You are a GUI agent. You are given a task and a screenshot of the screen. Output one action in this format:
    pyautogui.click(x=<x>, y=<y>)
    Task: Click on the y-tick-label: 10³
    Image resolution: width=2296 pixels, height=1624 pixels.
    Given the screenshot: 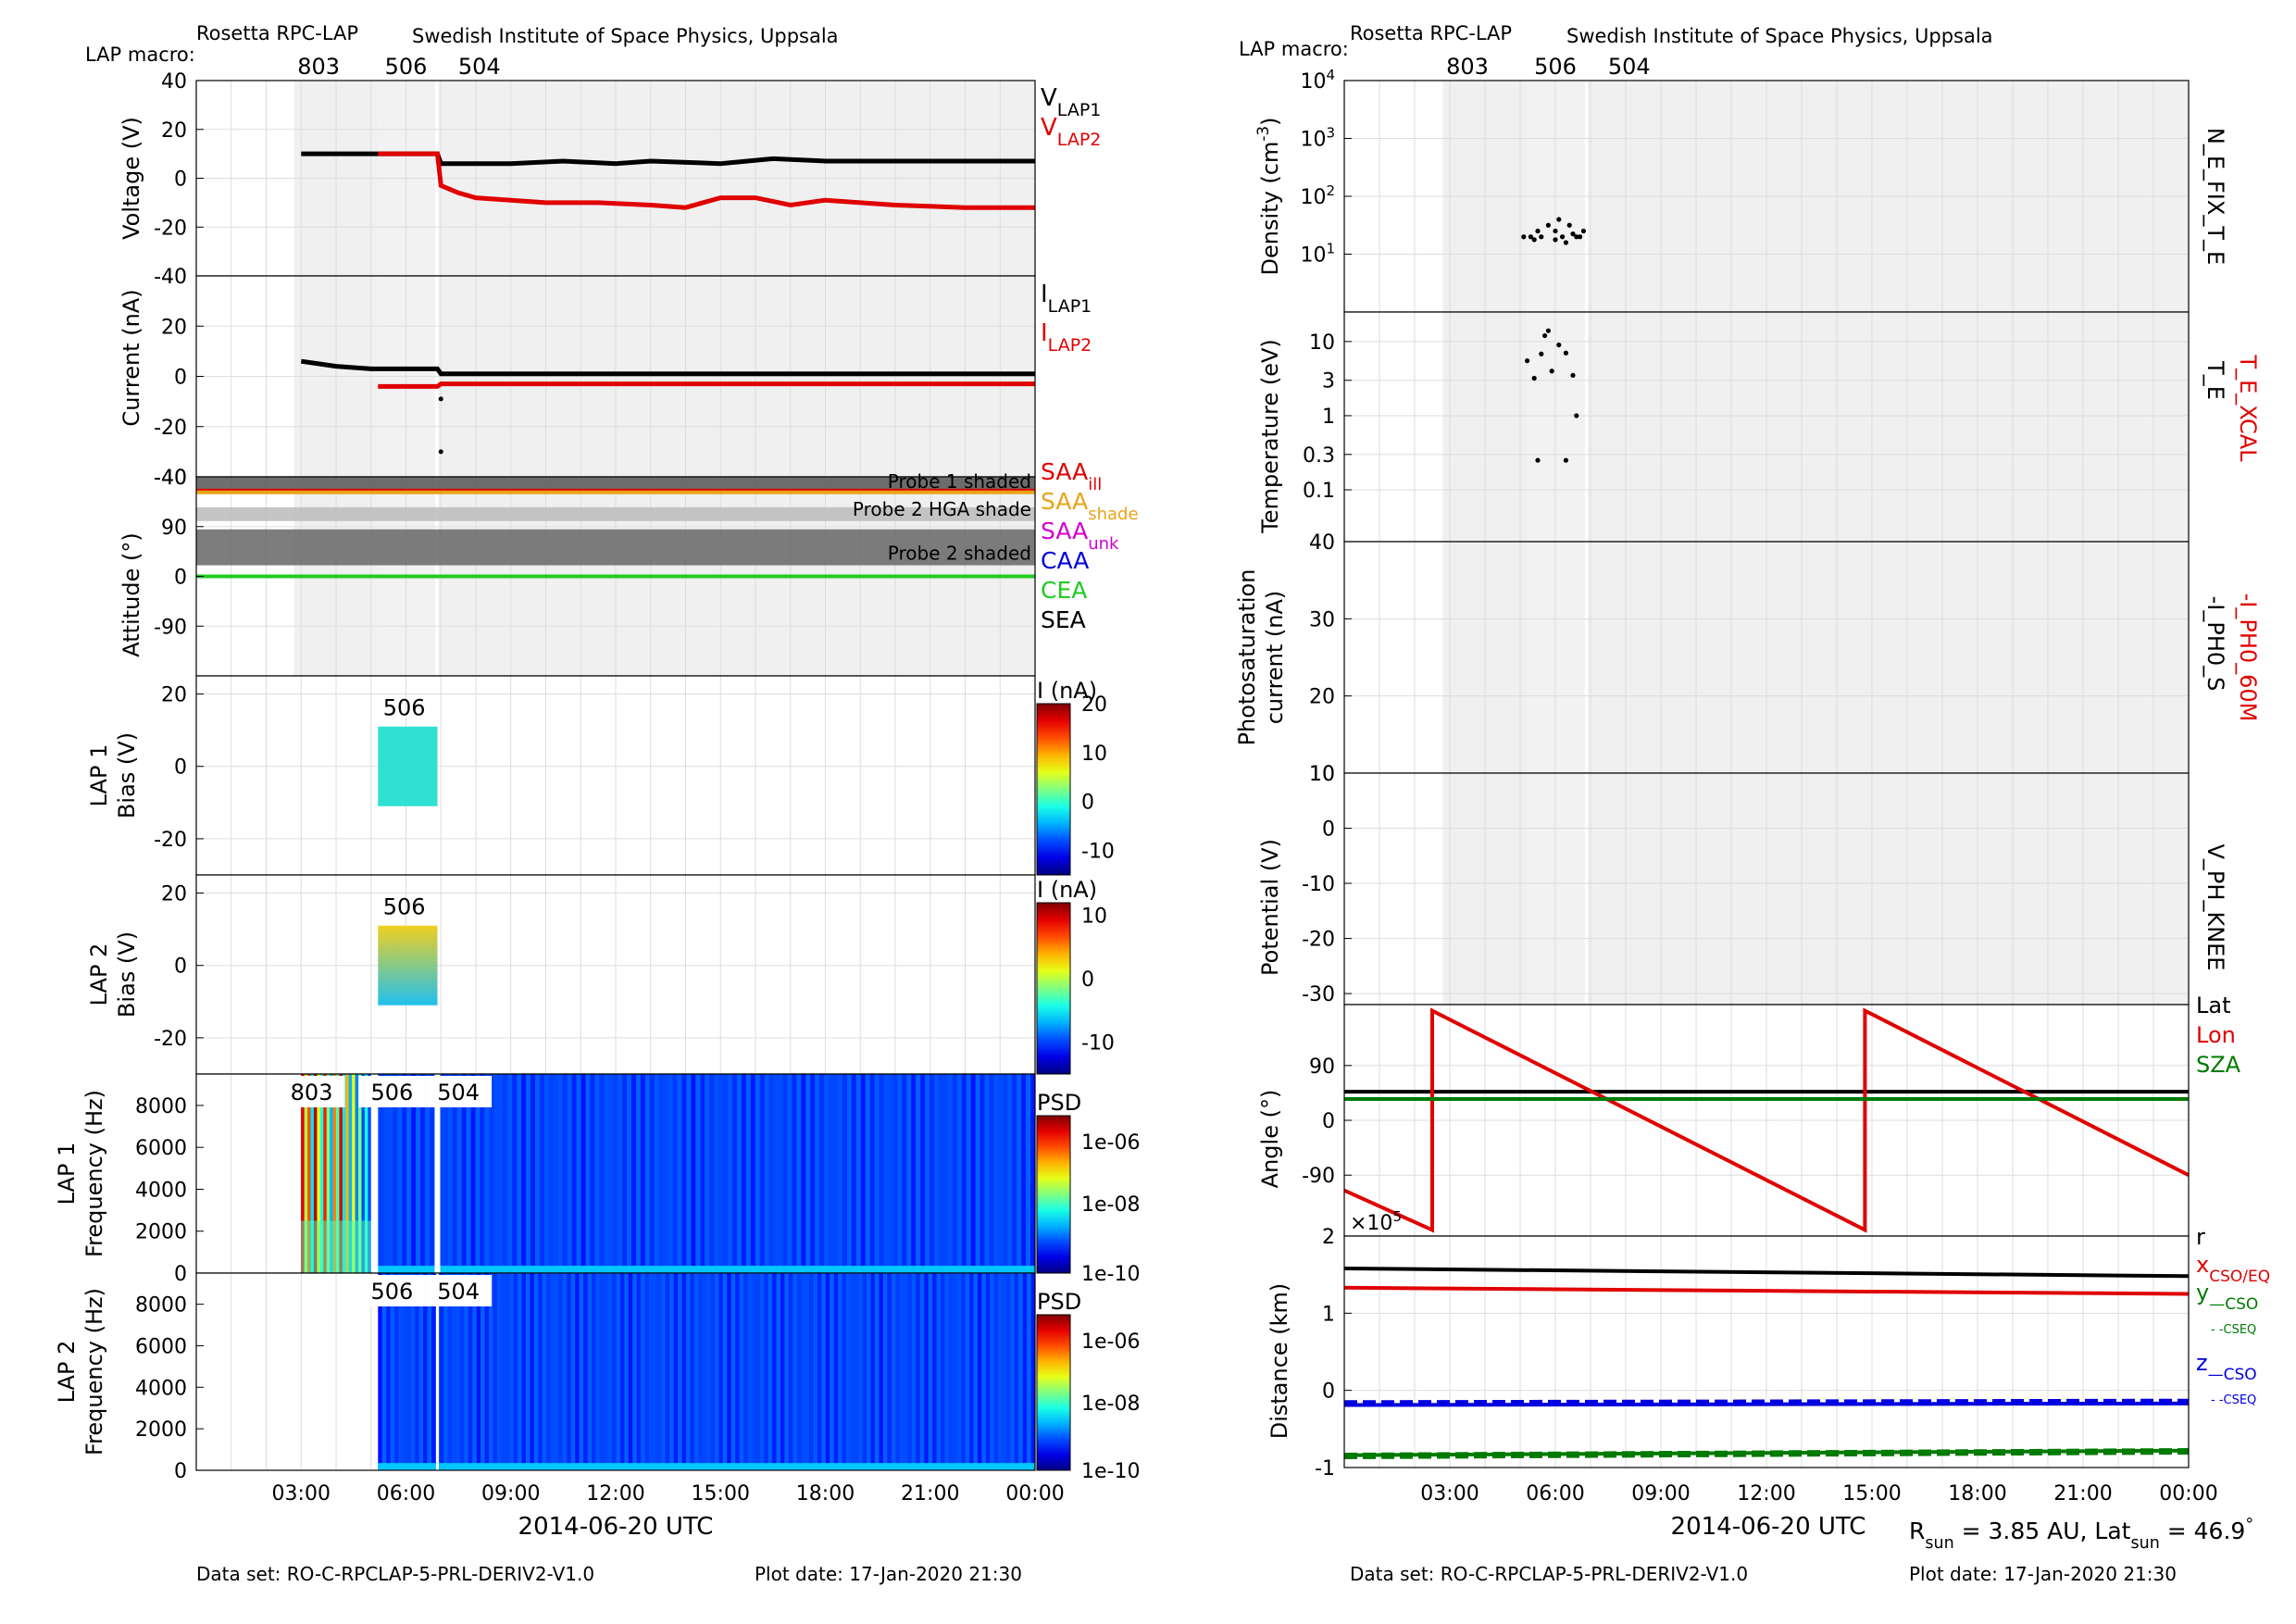 What is the action you would take?
    pyautogui.click(x=1317, y=138)
    